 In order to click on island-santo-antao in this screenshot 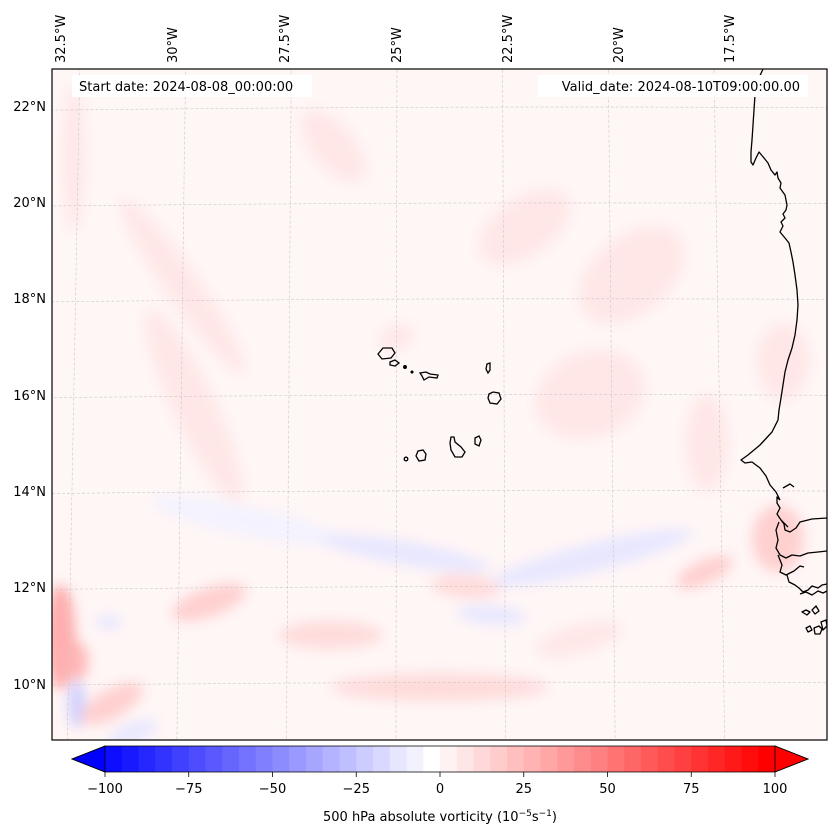, I will do `click(386, 353)`.